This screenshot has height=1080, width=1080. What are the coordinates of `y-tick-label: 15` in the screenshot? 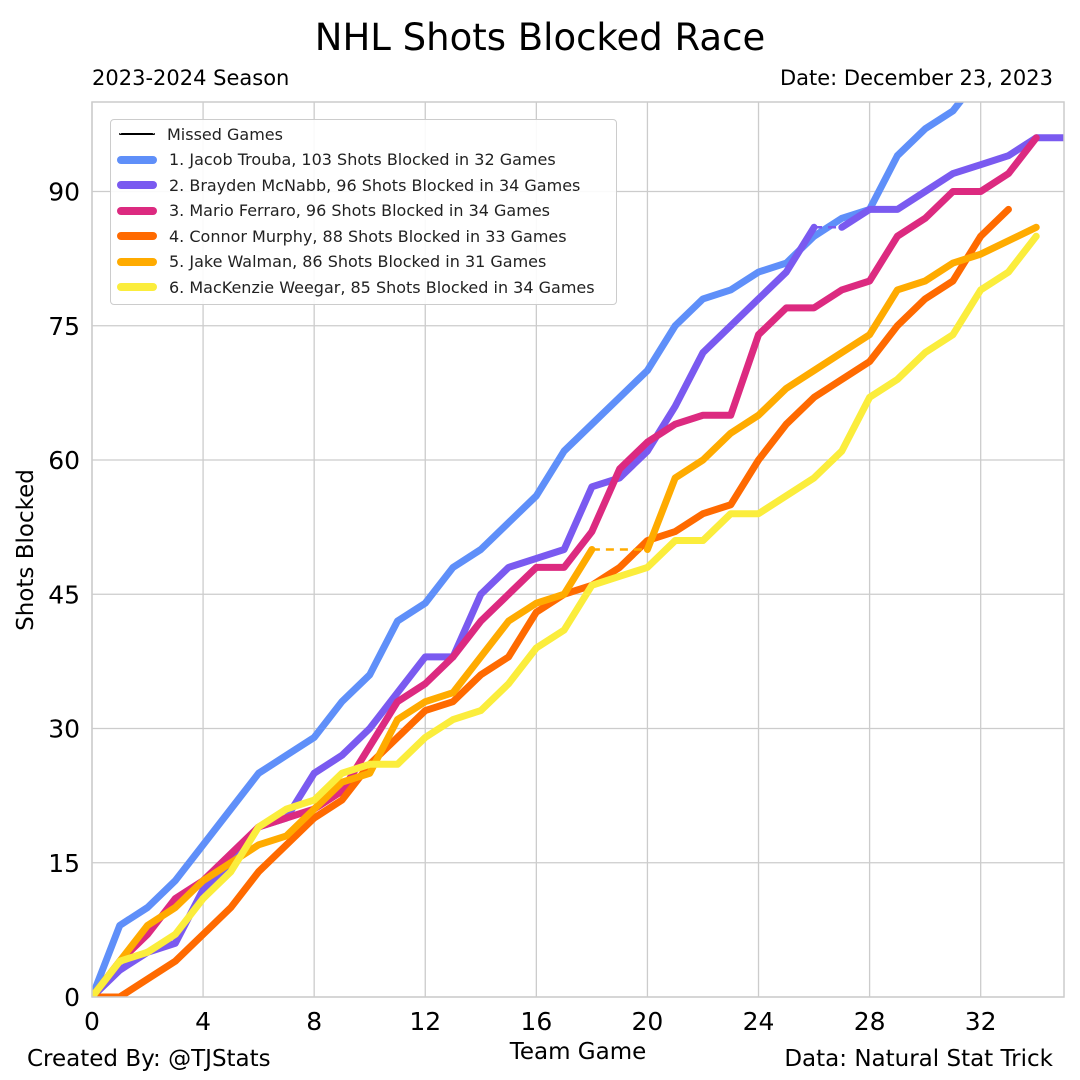 It's located at (64, 863).